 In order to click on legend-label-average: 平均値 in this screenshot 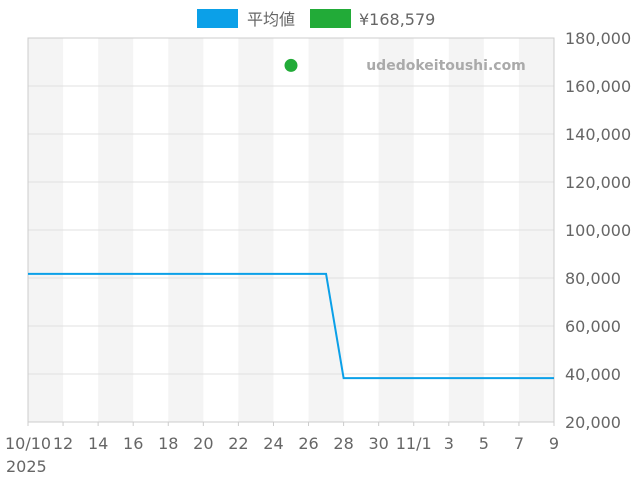, I will do `click(271, 19)`.